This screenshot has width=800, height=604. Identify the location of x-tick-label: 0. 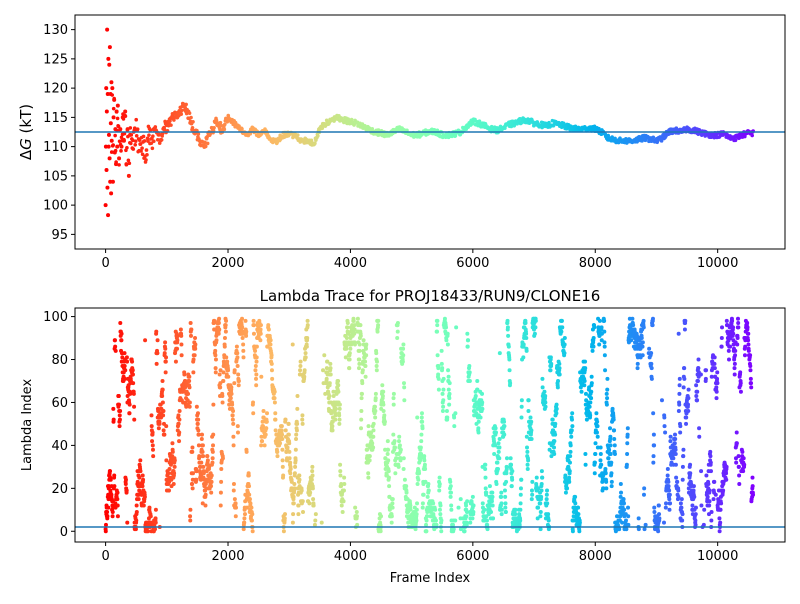
(105, 263).